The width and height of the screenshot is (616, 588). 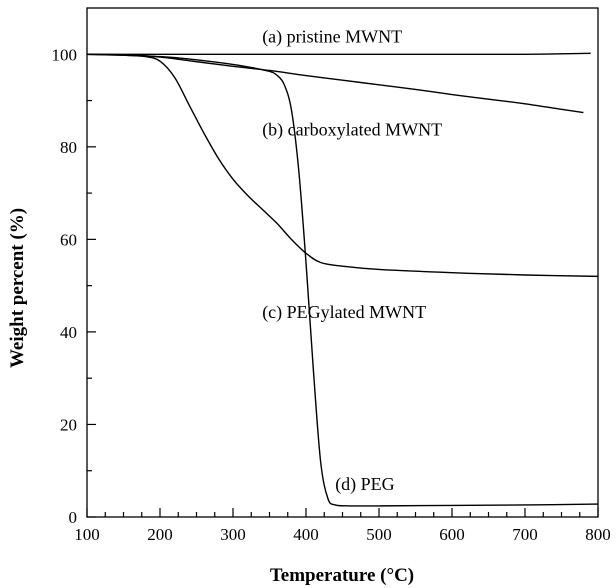 What do you see at coordinates (65, 54) in the screenshot?
I see `y-tick-label: 100` at bounding box center [65, 54].